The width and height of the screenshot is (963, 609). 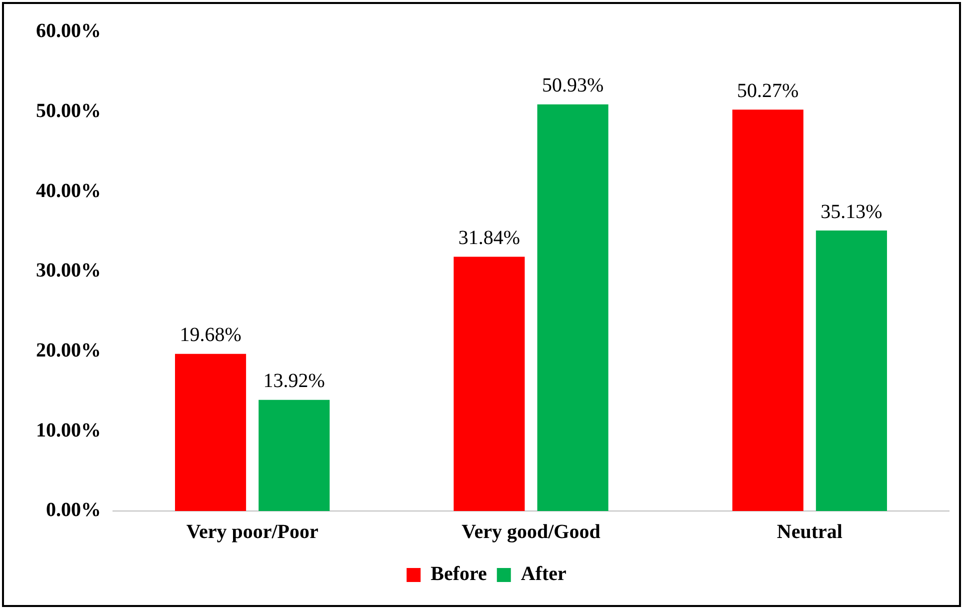 What do you see at coordinates (68, 430) in the screenshot?
I see `y-tick-label: 10.00%` at bounding box center [68, 430].